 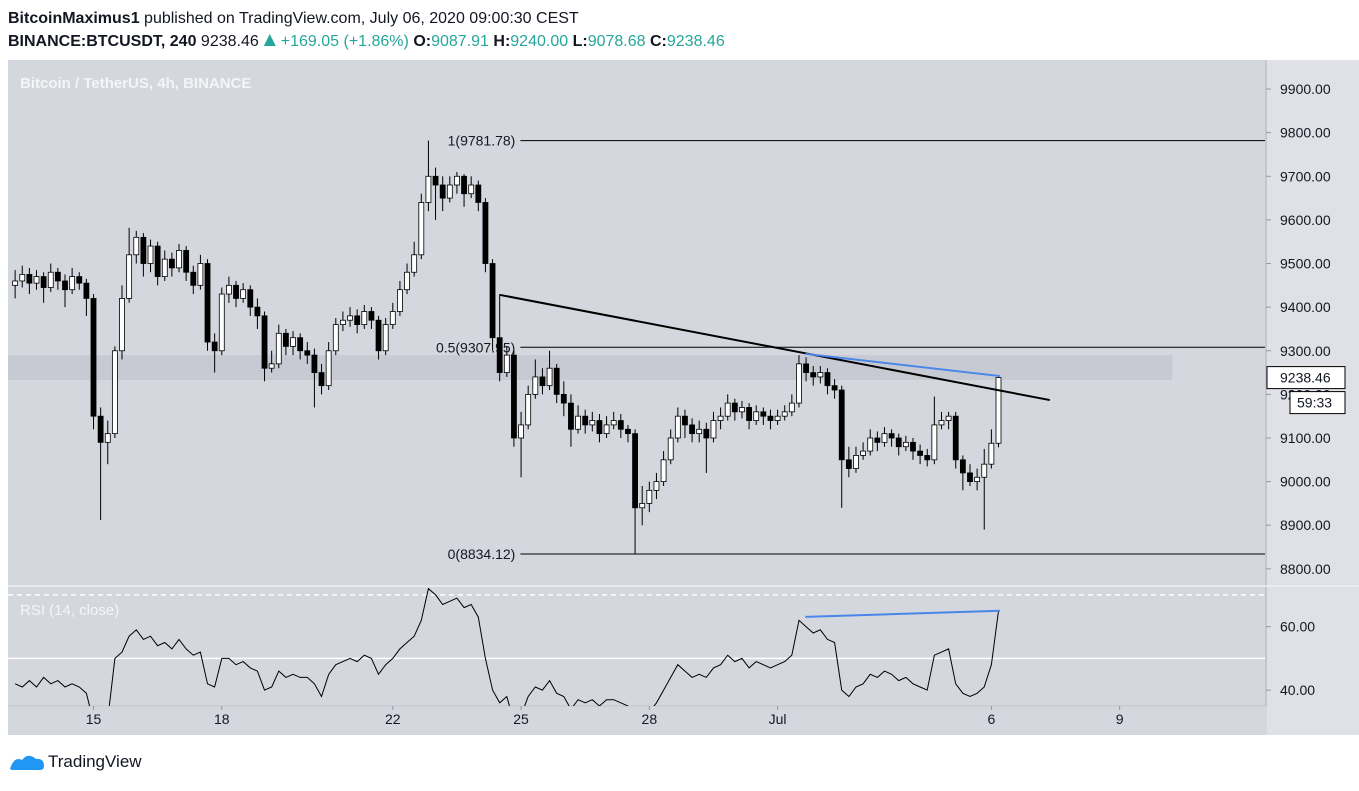 I want to click on y-tick-label: 9400.00, so click(x=1305, y=307).